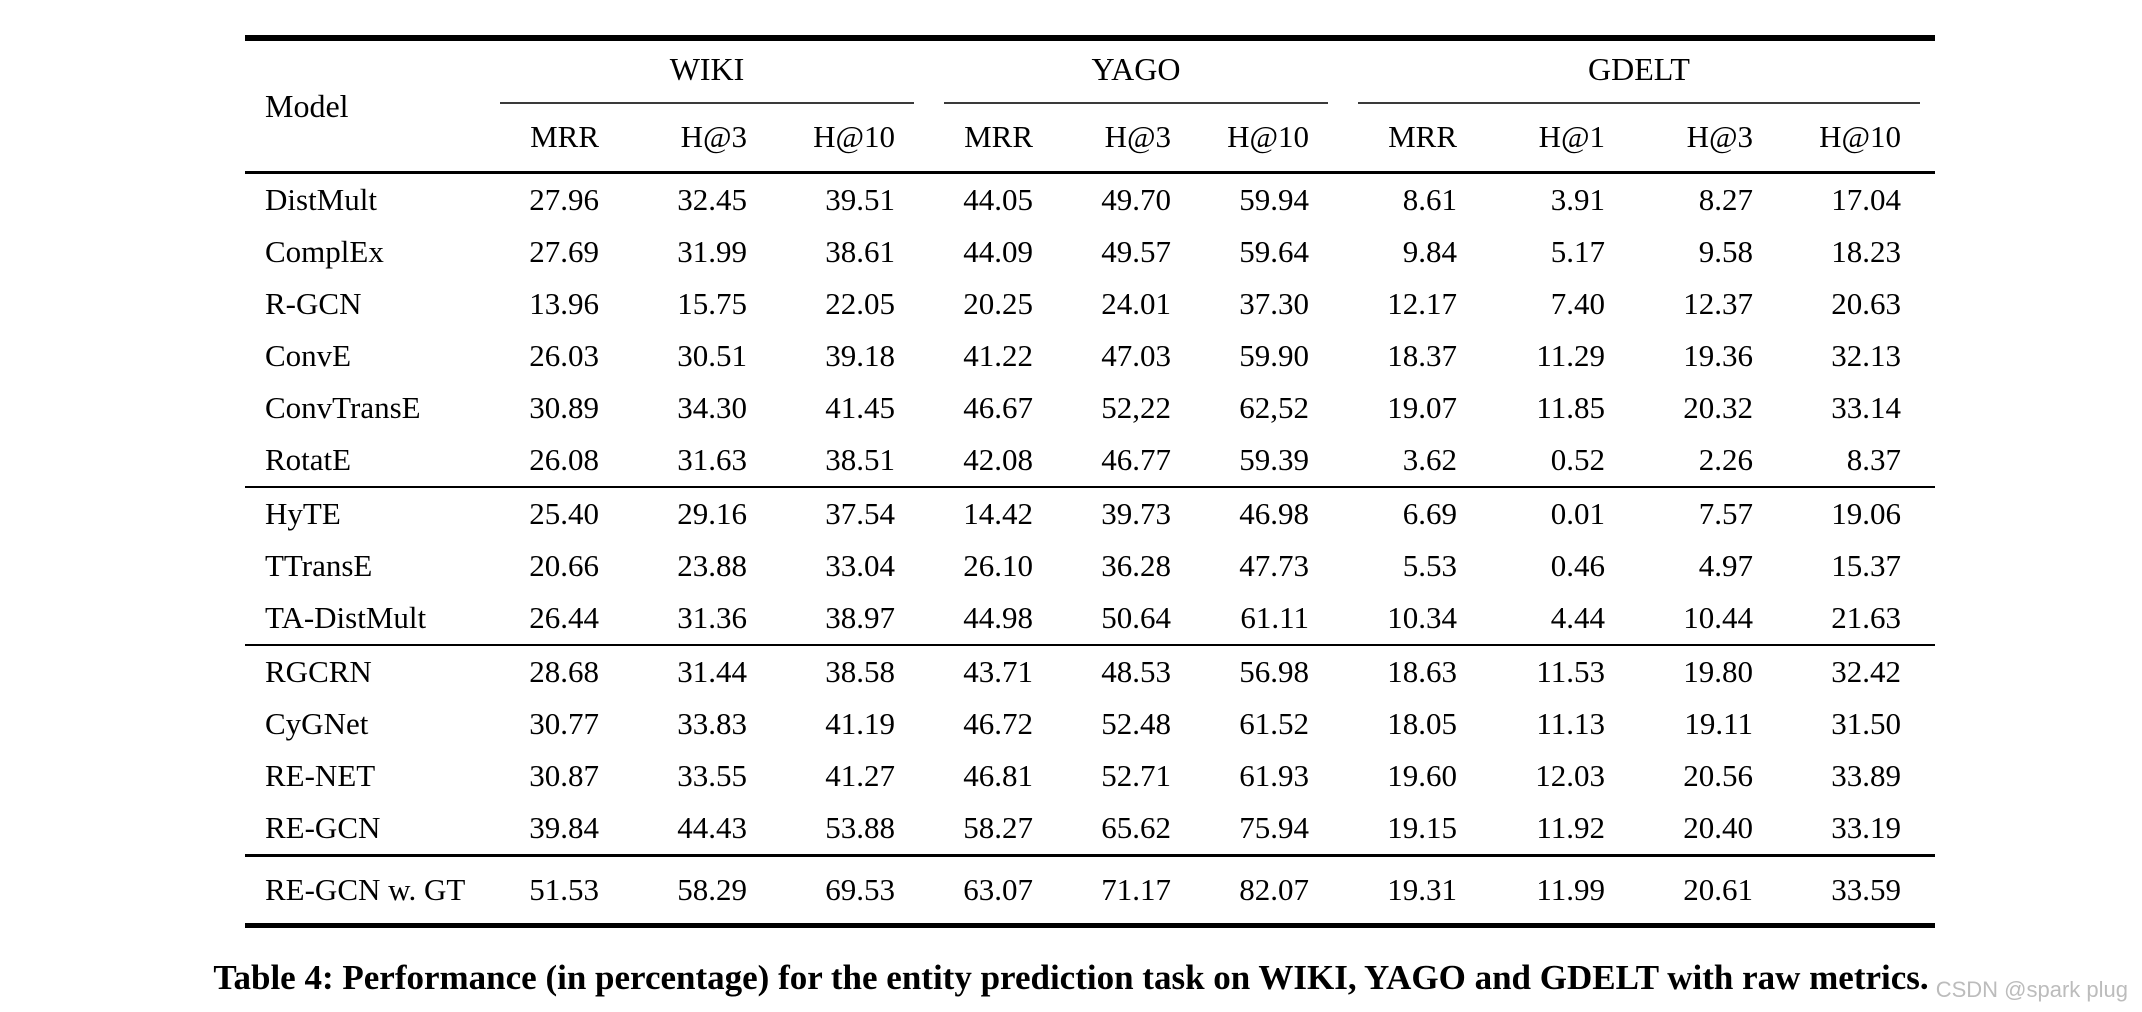  Describe the element at coordinates (1136, 617) in the screenshot. I see `value-cell: 50.64` at that location.